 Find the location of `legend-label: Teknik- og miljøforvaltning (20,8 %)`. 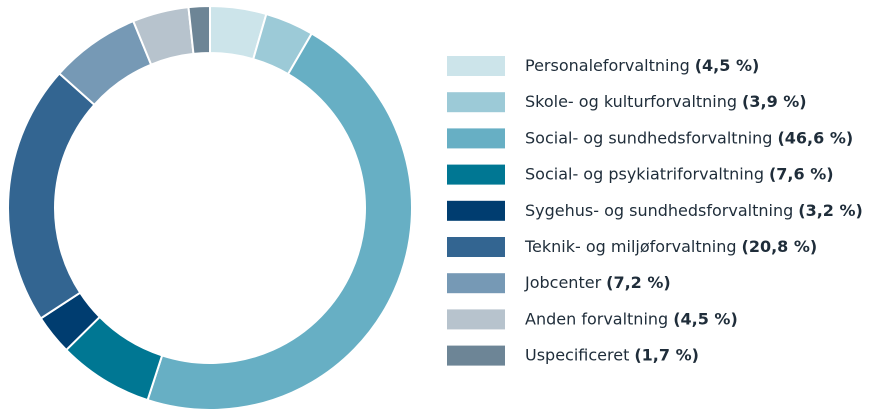

legend-label: Teknik- og miljøforvaltning (20,8 %) is located at coordinates (670, 246).